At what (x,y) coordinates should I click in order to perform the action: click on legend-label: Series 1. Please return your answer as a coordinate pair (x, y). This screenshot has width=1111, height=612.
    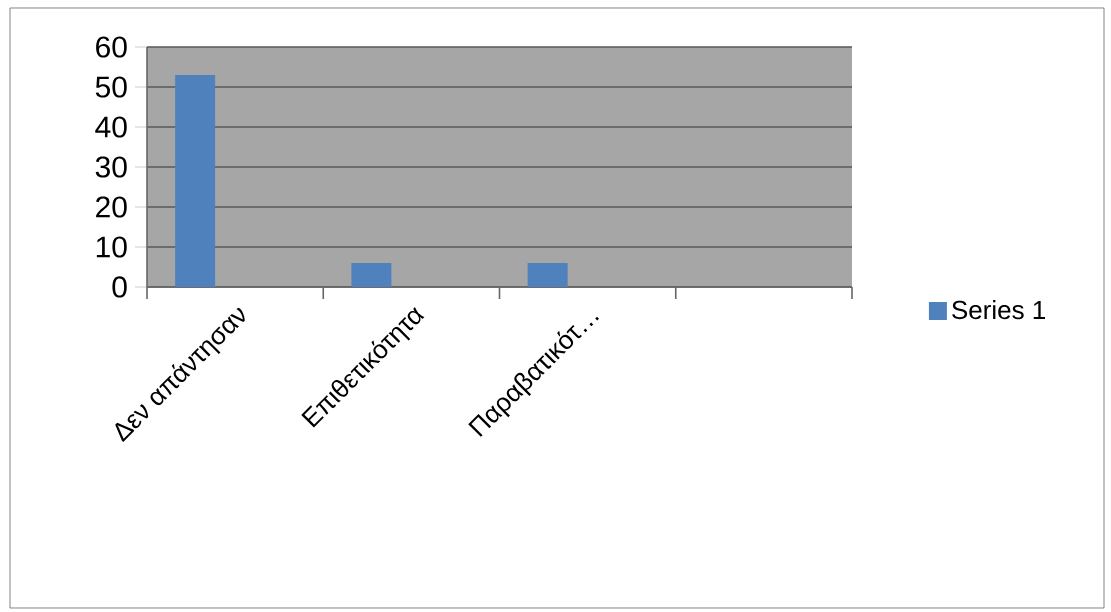
    Looking at the image, I should click on (998, 310).